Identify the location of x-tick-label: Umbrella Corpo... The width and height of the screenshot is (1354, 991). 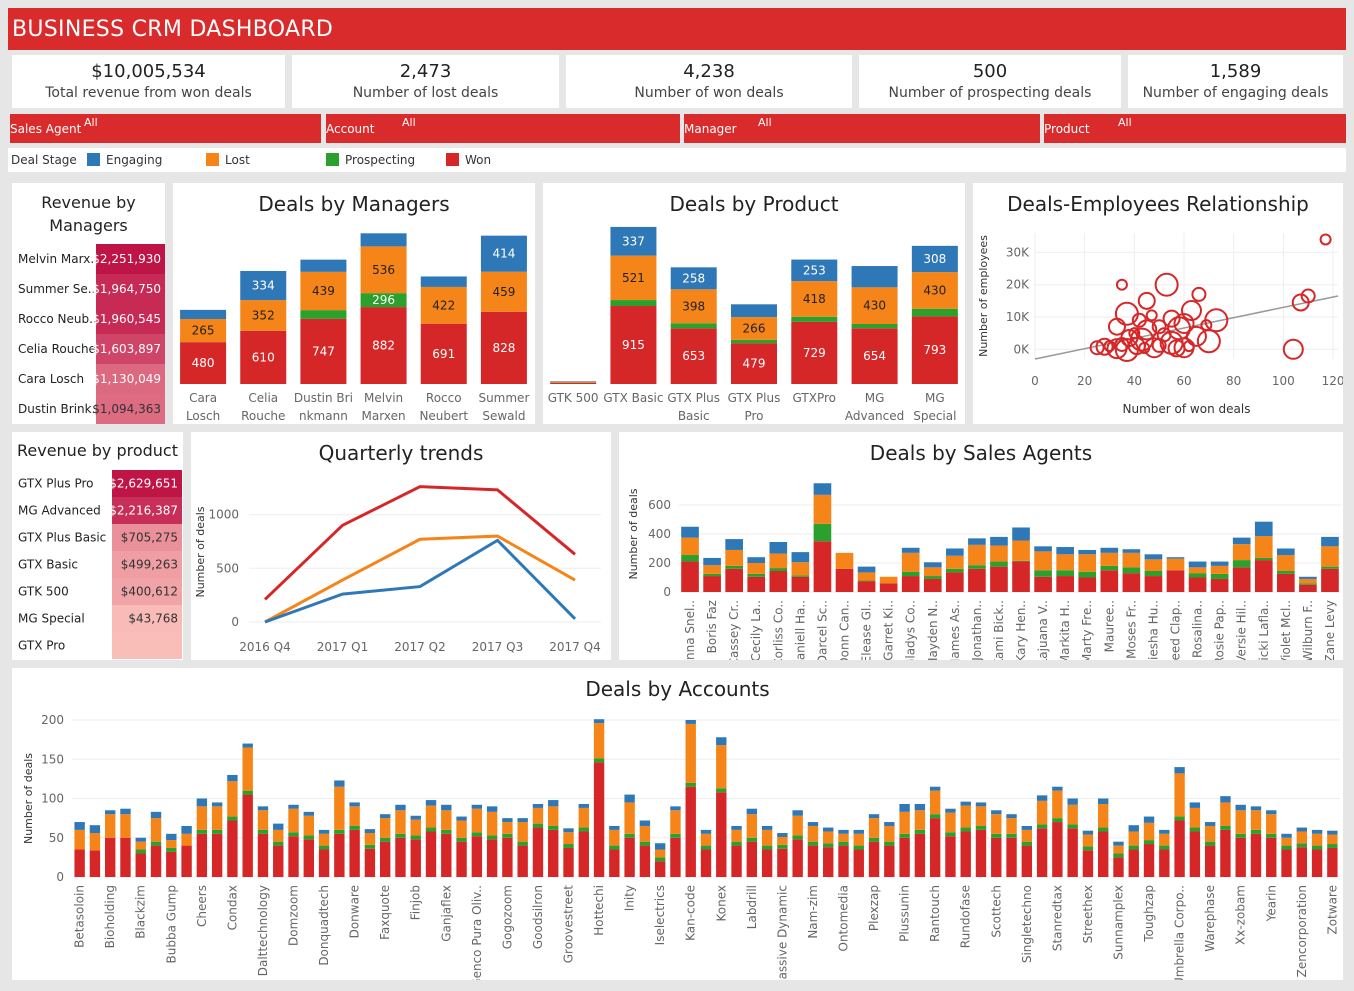
(1180, 932).